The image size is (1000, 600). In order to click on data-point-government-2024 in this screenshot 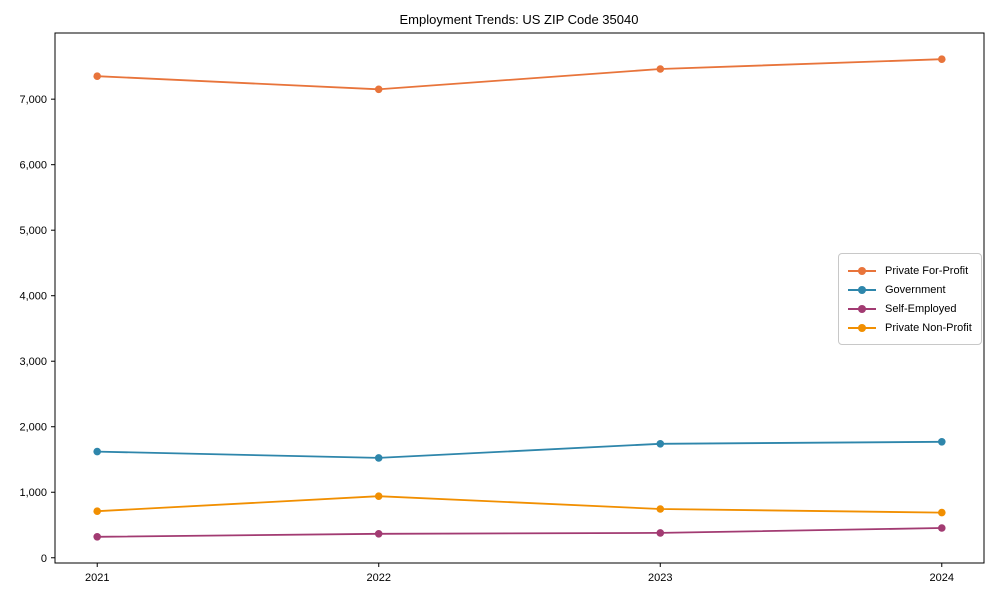, I will do `click(942, 442)`.